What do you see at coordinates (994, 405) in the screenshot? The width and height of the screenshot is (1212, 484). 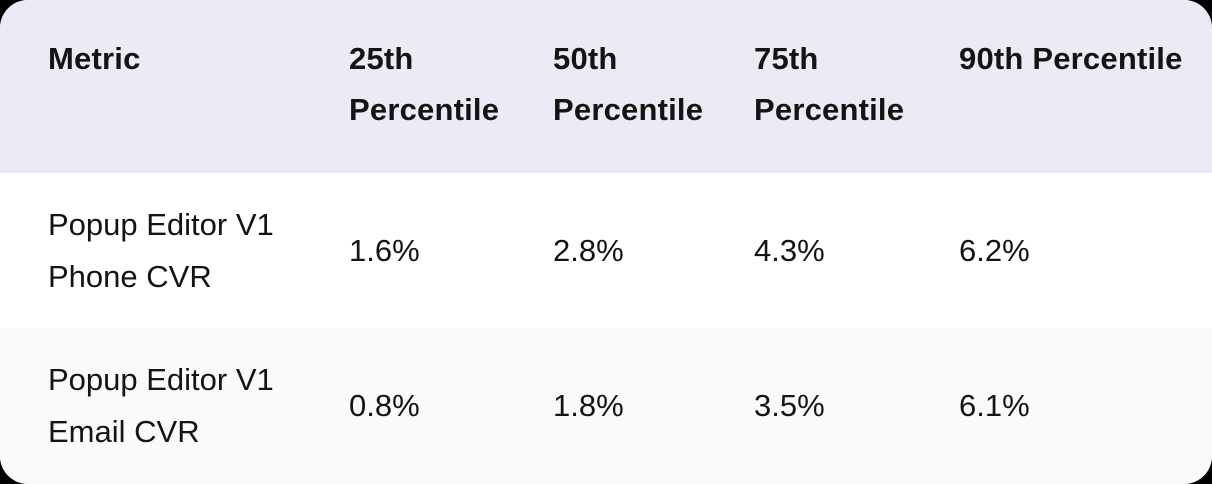 I see `value-cell-90th: 6.1%` at bounding box center [994, 405].